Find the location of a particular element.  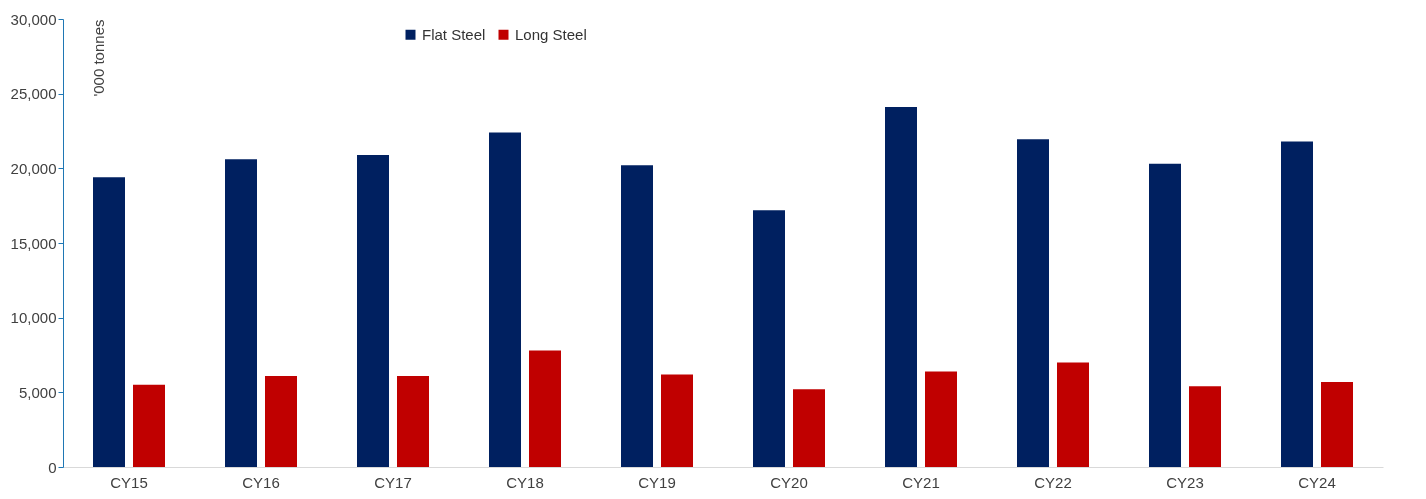

x-tick-label: CY17 is located at coordinates (393, 482).